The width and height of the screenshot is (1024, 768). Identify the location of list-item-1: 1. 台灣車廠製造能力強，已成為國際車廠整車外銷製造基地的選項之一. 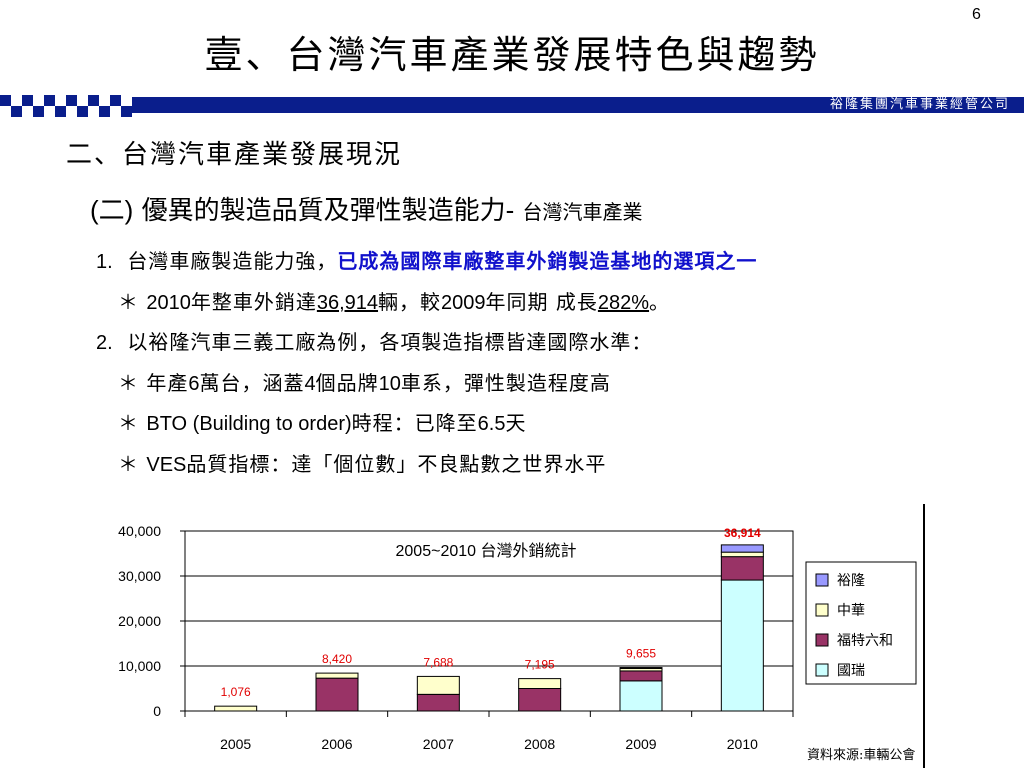
(426, 259).